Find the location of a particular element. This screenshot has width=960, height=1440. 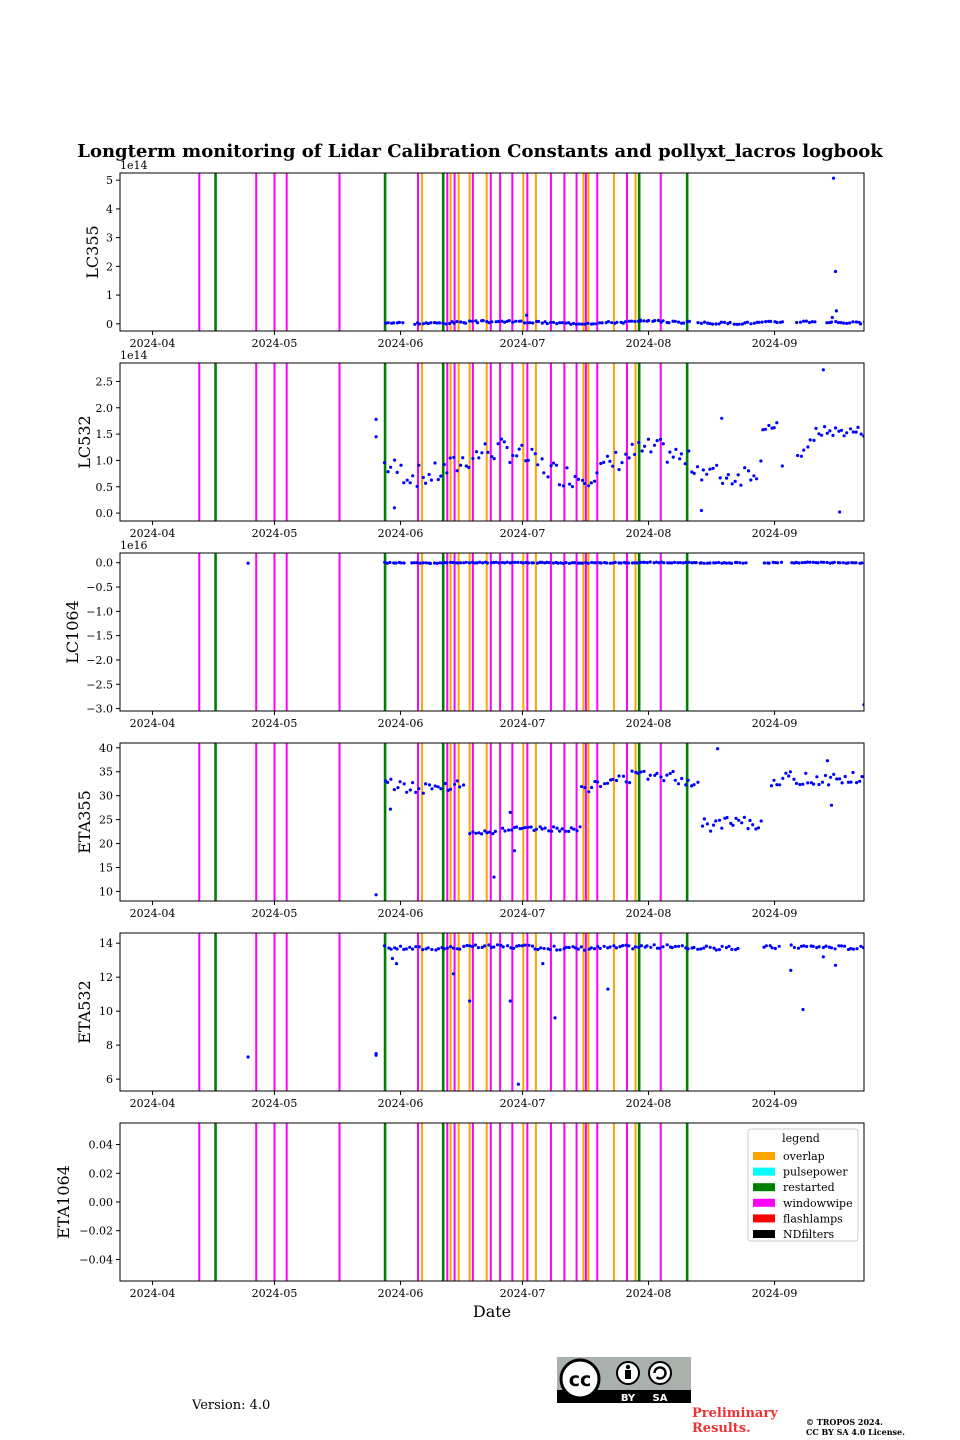

y-tick-label: −0.5 is located at coordinates (99, 587).